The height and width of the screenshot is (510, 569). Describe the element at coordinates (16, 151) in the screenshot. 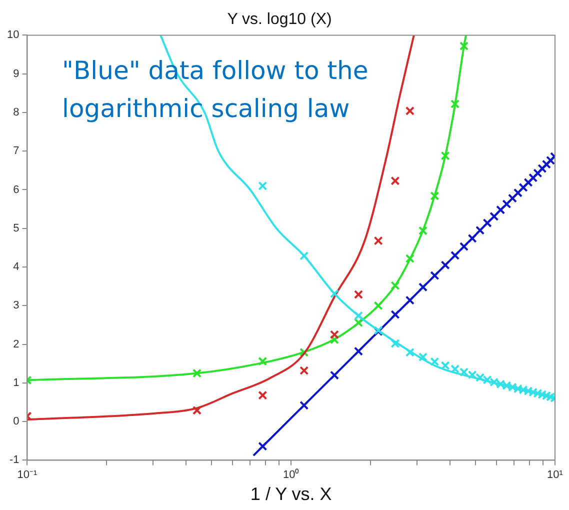

I see `y-tick-label: 7` at that location.